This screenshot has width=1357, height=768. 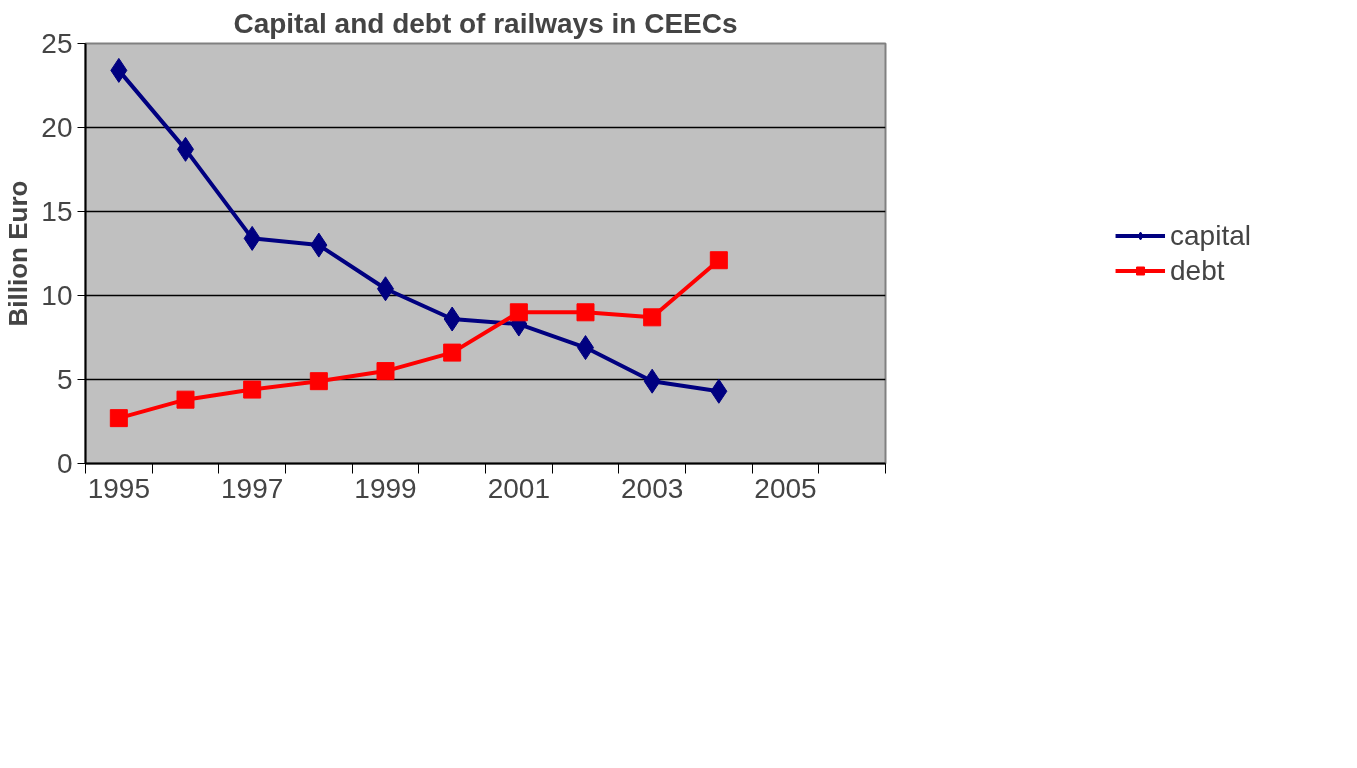 I want to click on chart-title: Capital and debt of railways in CEECs, so click(x=485, y=23).